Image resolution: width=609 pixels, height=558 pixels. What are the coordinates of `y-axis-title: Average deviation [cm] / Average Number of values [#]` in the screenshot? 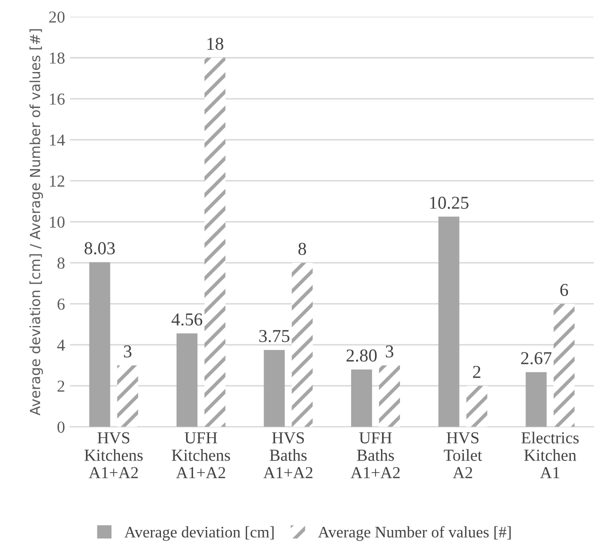 It's located at (36, 222).